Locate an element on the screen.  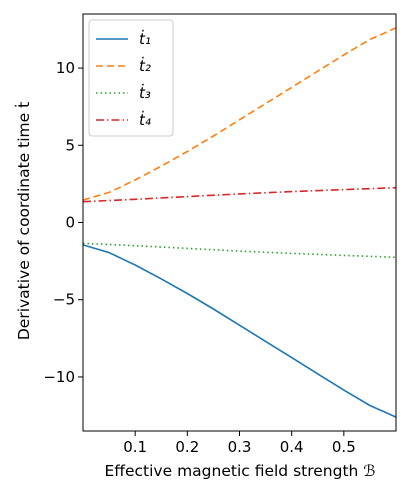
legend: ṫ₁ ṫ₂ ṫ₃ ṫ₄ is located at coordinates (131, 78).